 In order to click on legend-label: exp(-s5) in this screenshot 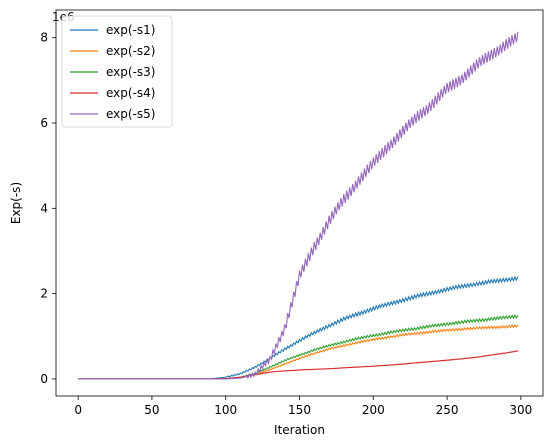, I will do `click(130, 114)`.